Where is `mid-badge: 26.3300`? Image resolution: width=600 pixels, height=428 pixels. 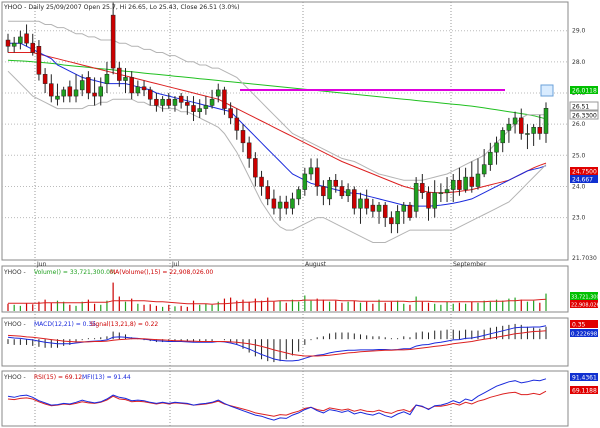 mid-badge: 26.3300 is located at coordinates (584, 116).